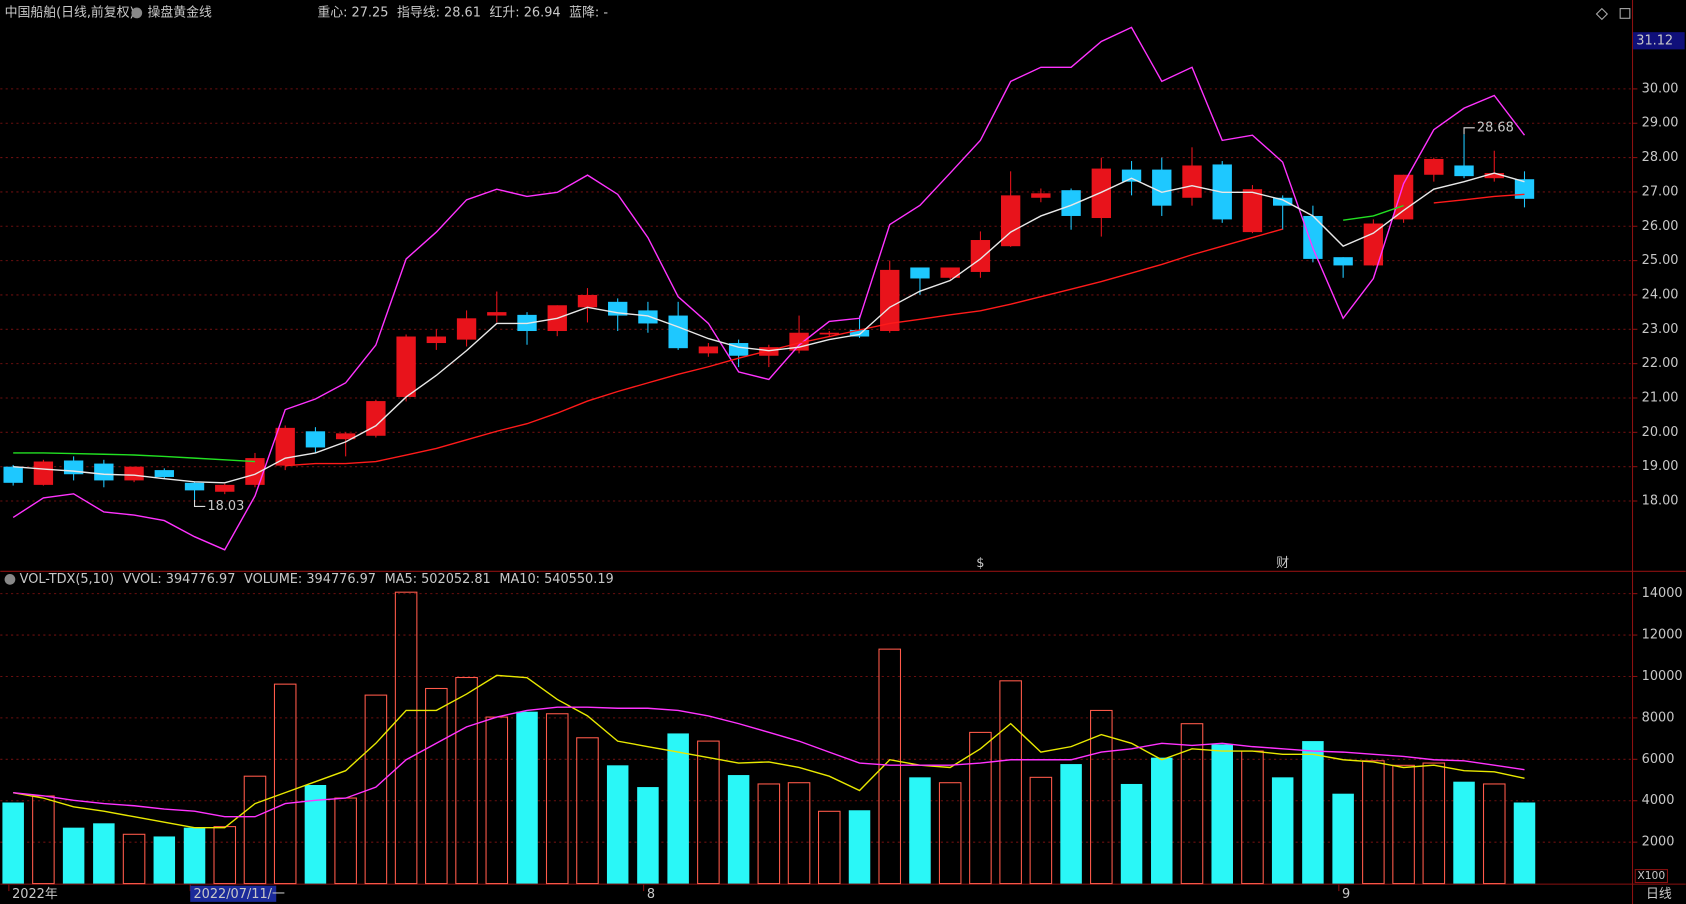 The height and width of the screenshot is (904, 1686). What do you see at coordinates (1282, 563) in the screenshot?
I see `event-label: 财` at bounding box center [1282, 563].